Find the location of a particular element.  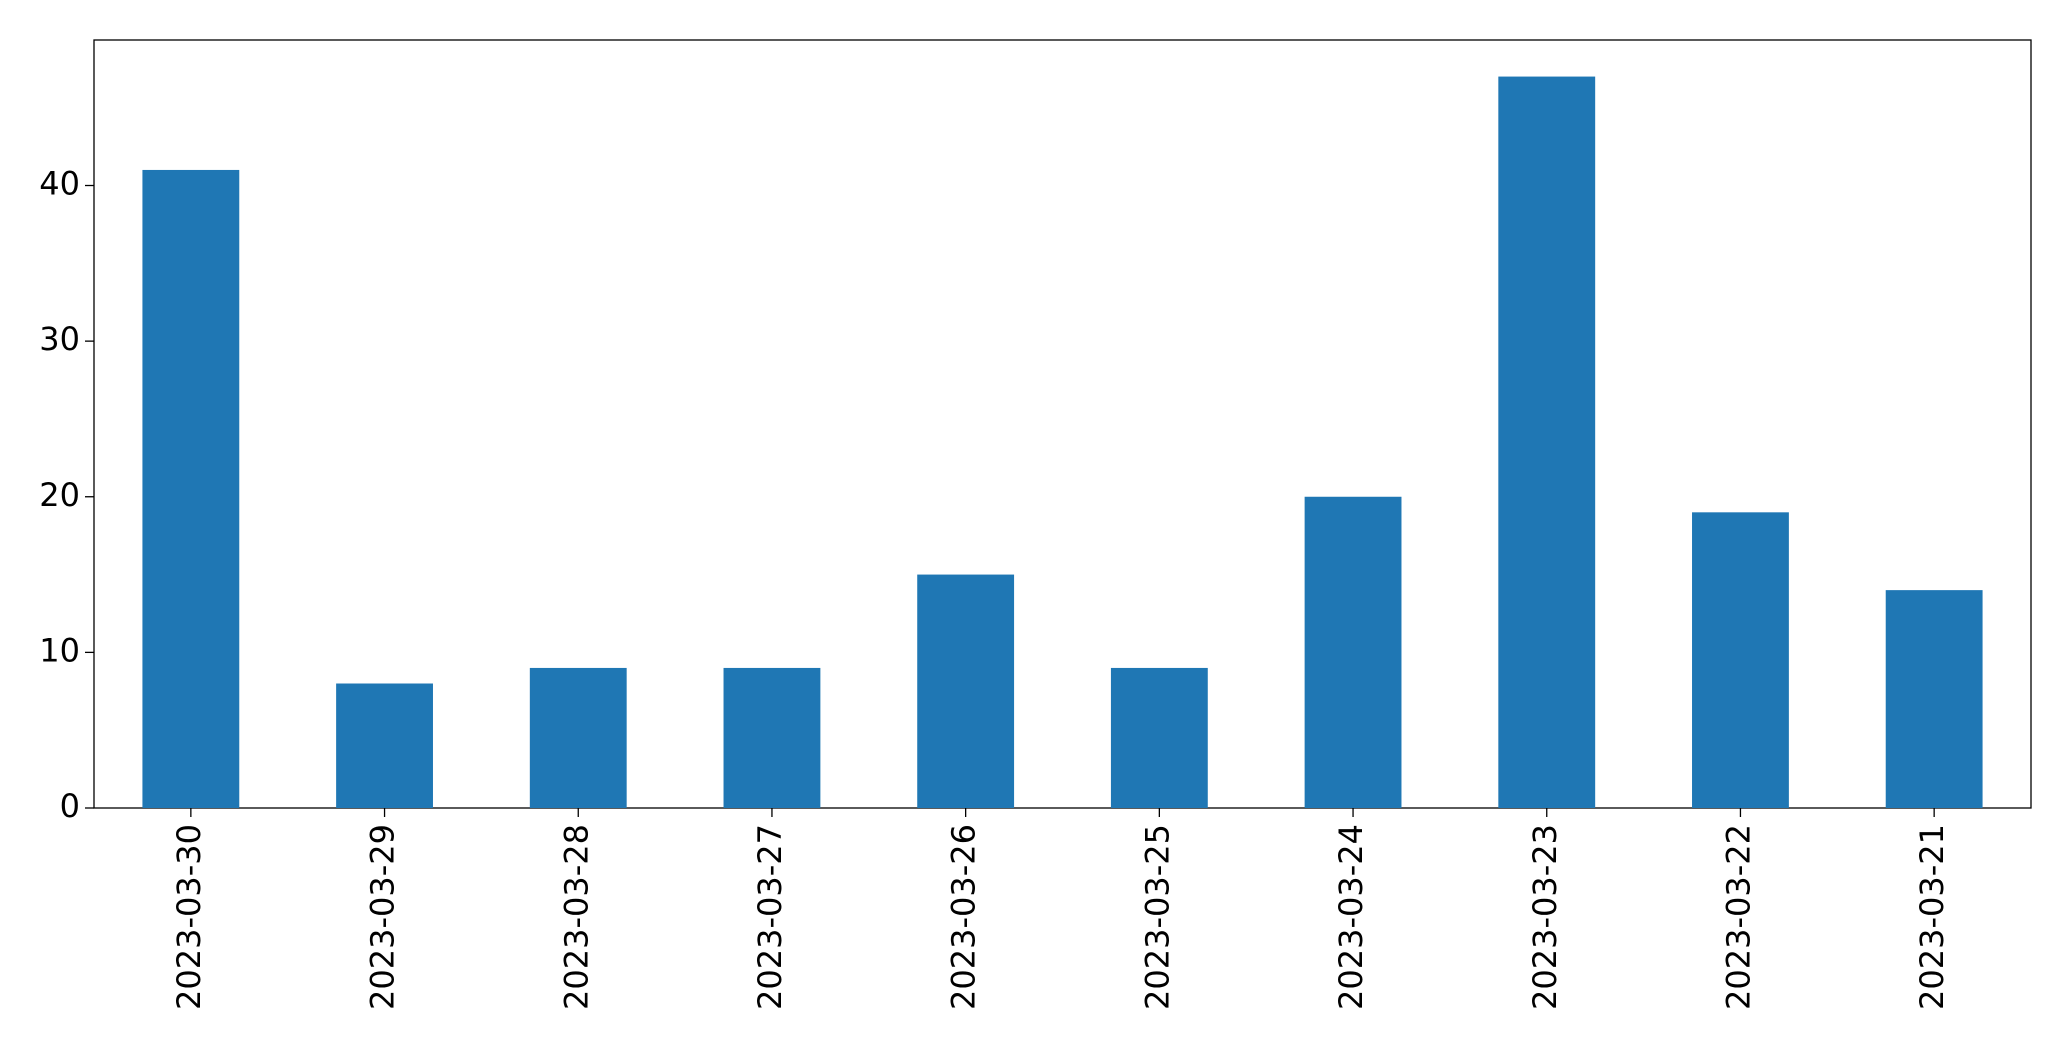

x-tick-label: 2023-03-23 is located at coordinates (1545, 917).